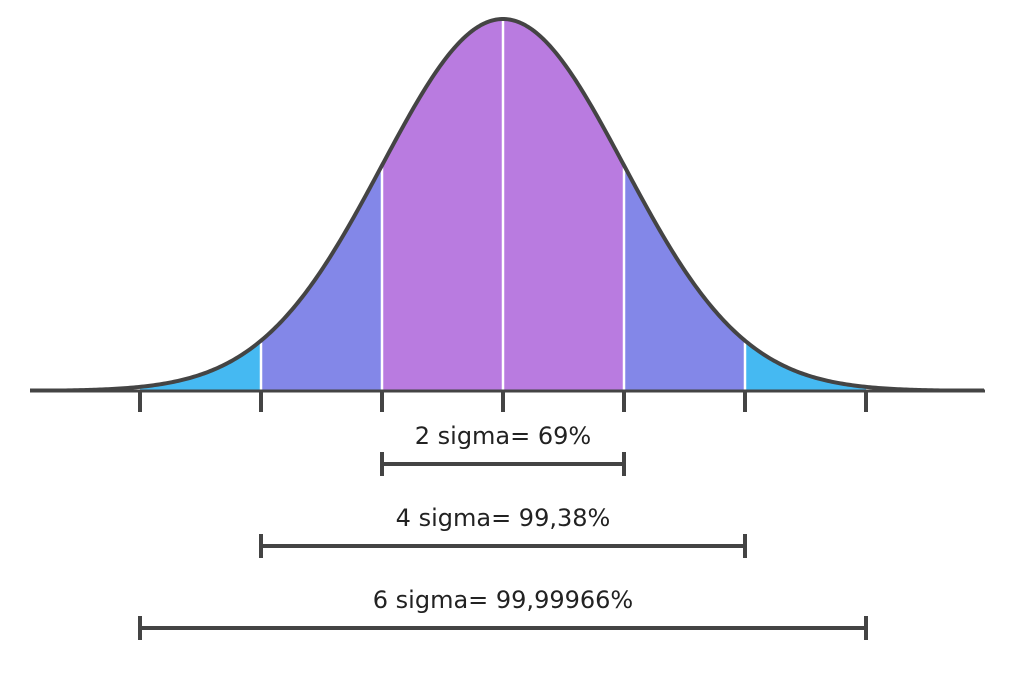  I want to click on sigma-range-2: 4 sigma= 99,38%, so click(503, 531).